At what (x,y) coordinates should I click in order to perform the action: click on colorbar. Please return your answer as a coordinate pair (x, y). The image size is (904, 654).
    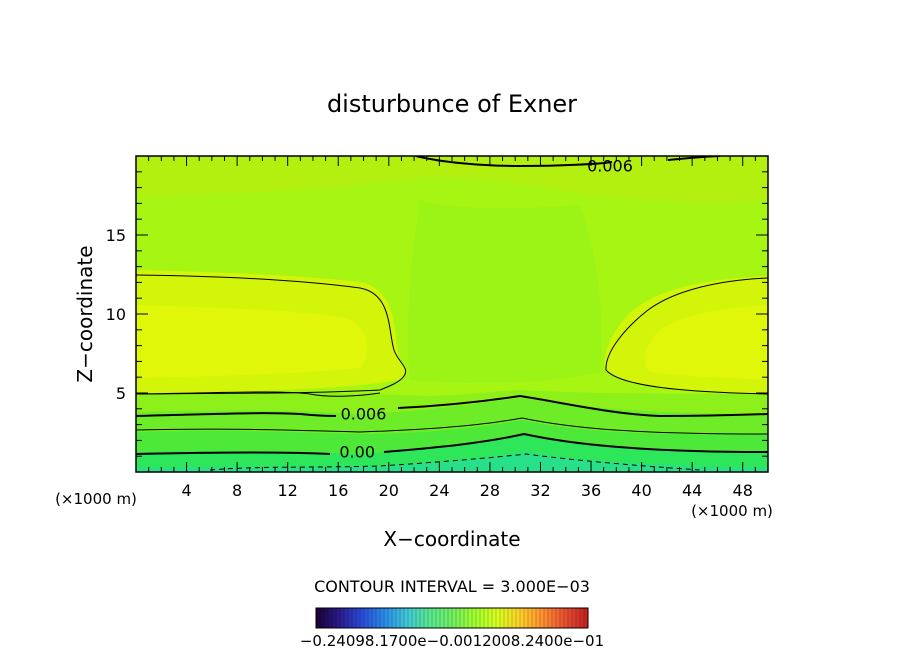
    Looking at the image, I should click on (452, 618).